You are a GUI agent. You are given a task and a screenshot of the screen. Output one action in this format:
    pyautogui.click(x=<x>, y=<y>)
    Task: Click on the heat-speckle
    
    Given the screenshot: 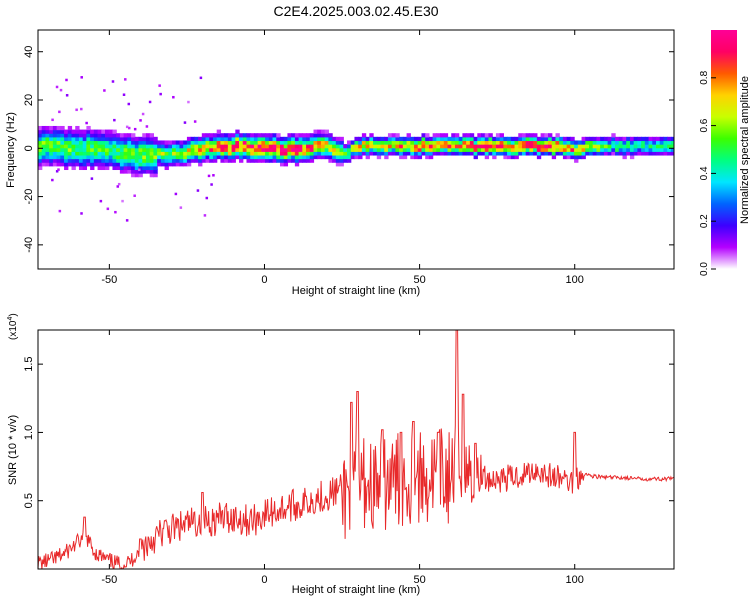 What is the action you would take?
    pyautogui.click(x=115, y=212)
    